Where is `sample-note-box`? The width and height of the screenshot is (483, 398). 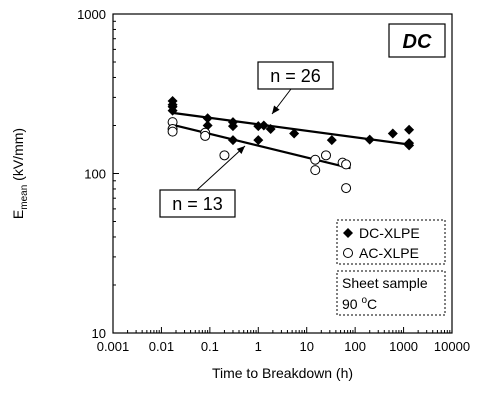
sample-note-box is located at coordinates (391, 293).